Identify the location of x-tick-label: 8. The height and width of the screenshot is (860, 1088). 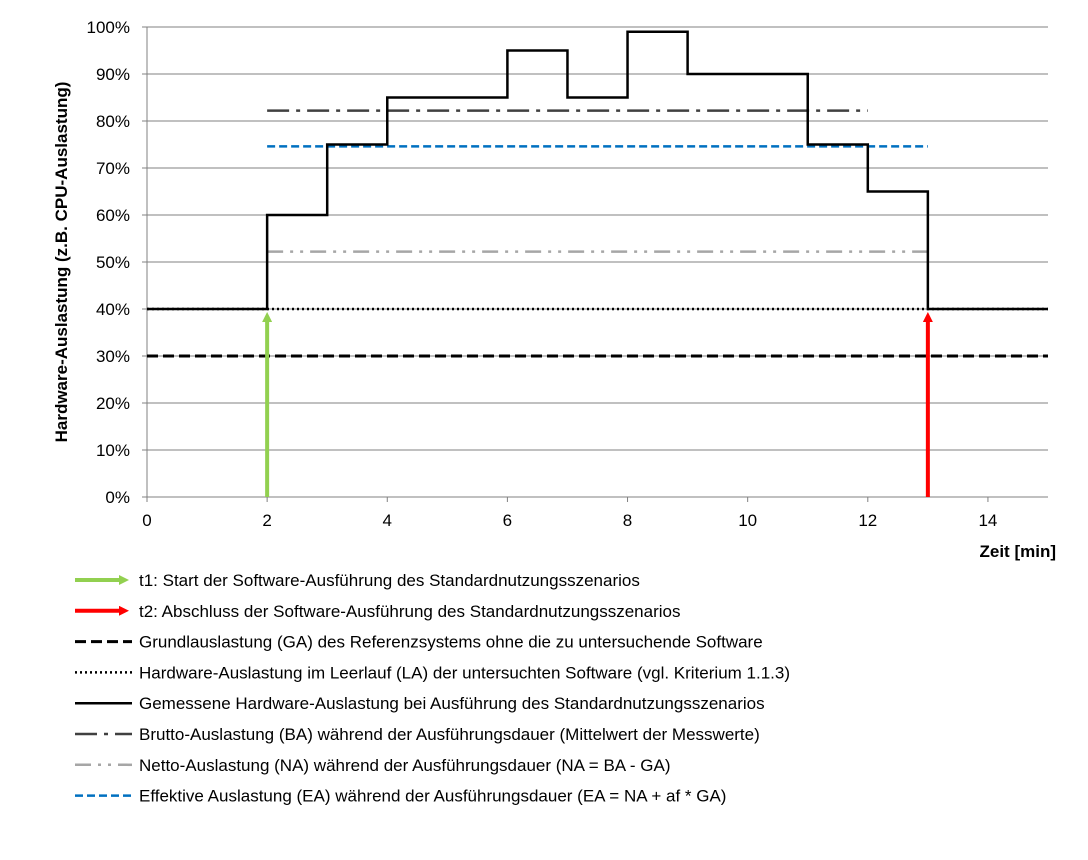
(627, 520).